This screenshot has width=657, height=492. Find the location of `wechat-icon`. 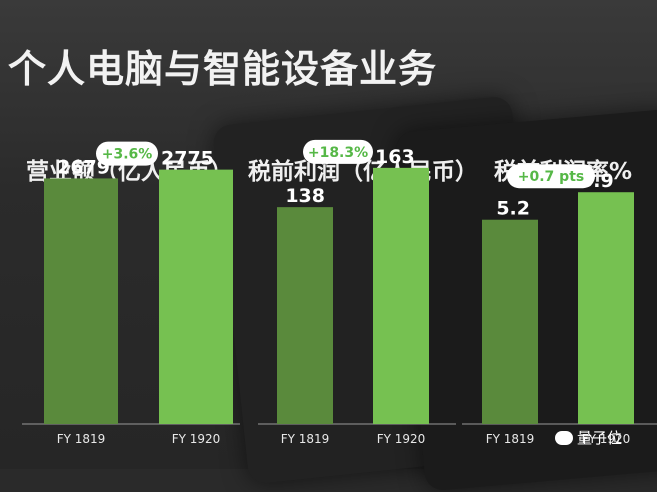

wechat-icon is located at coordinates (564, 438).